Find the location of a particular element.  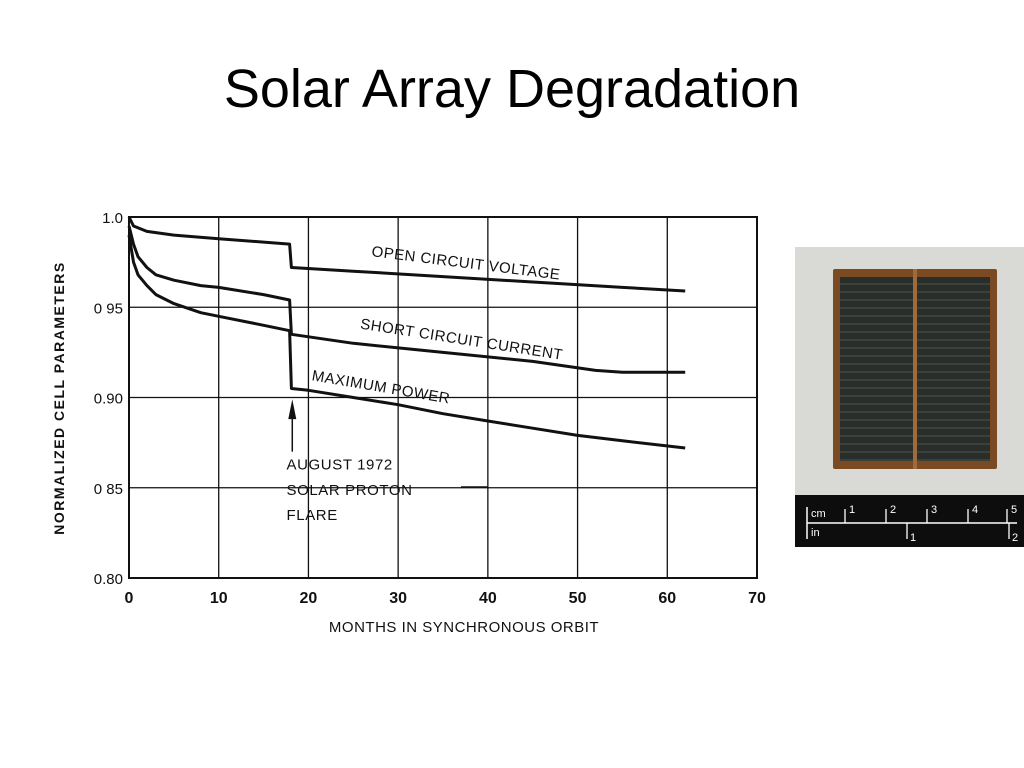

x-tick-label: 60 is located at coordinates (667, 598).